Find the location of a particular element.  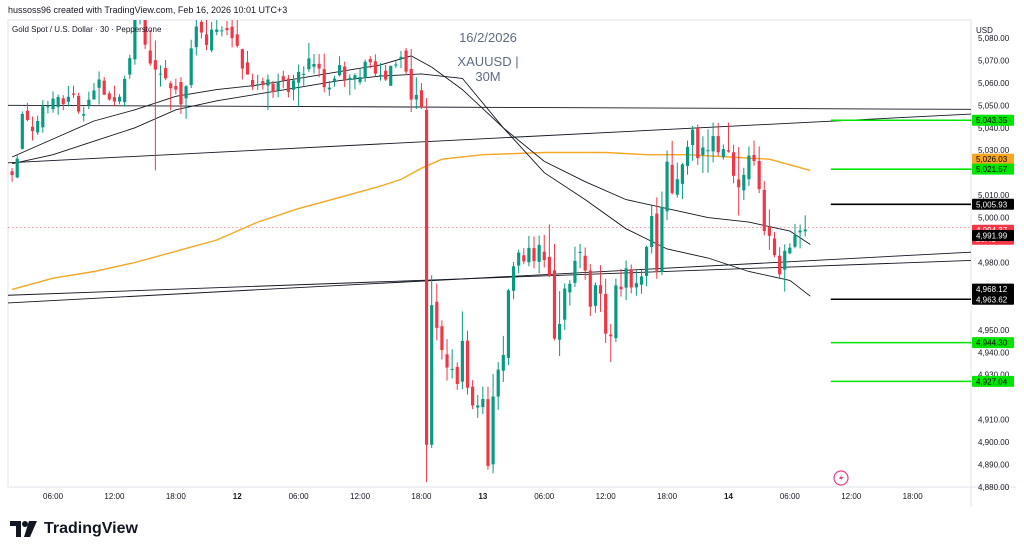

price-tag-8: 4,944.30 is located at coordinates (993, 343).